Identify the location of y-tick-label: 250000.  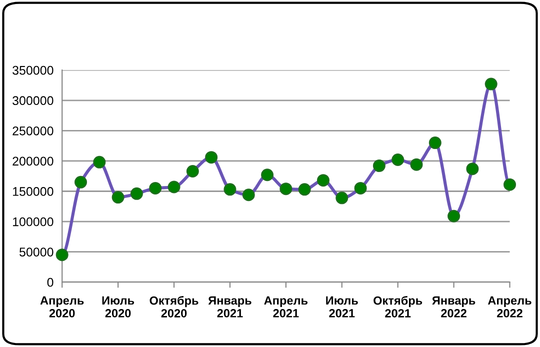
(33, 131).